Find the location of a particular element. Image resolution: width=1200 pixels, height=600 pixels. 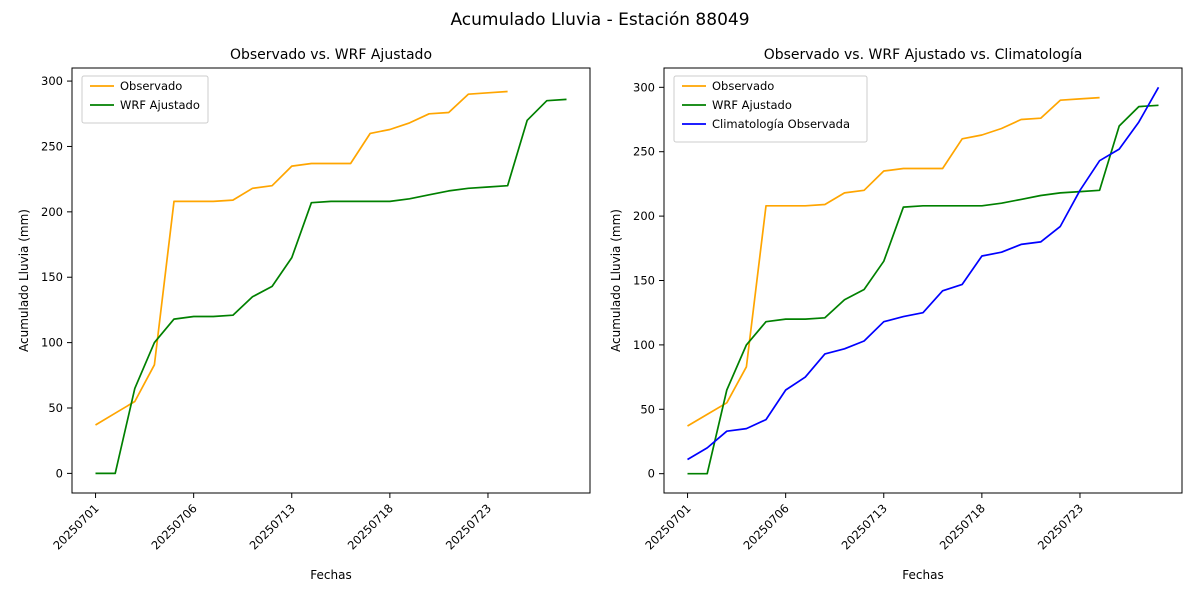

subplot-title: Observado vs. WRF Ajustado is located at coordinates (331, 55).